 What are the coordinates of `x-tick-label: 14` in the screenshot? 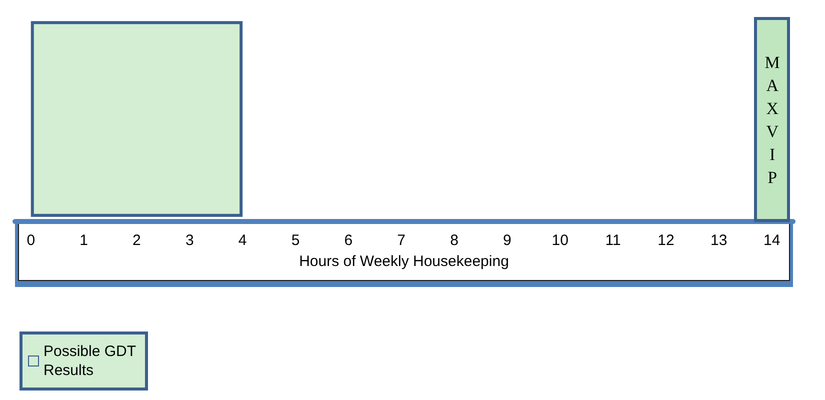 It's located at (771, 240).